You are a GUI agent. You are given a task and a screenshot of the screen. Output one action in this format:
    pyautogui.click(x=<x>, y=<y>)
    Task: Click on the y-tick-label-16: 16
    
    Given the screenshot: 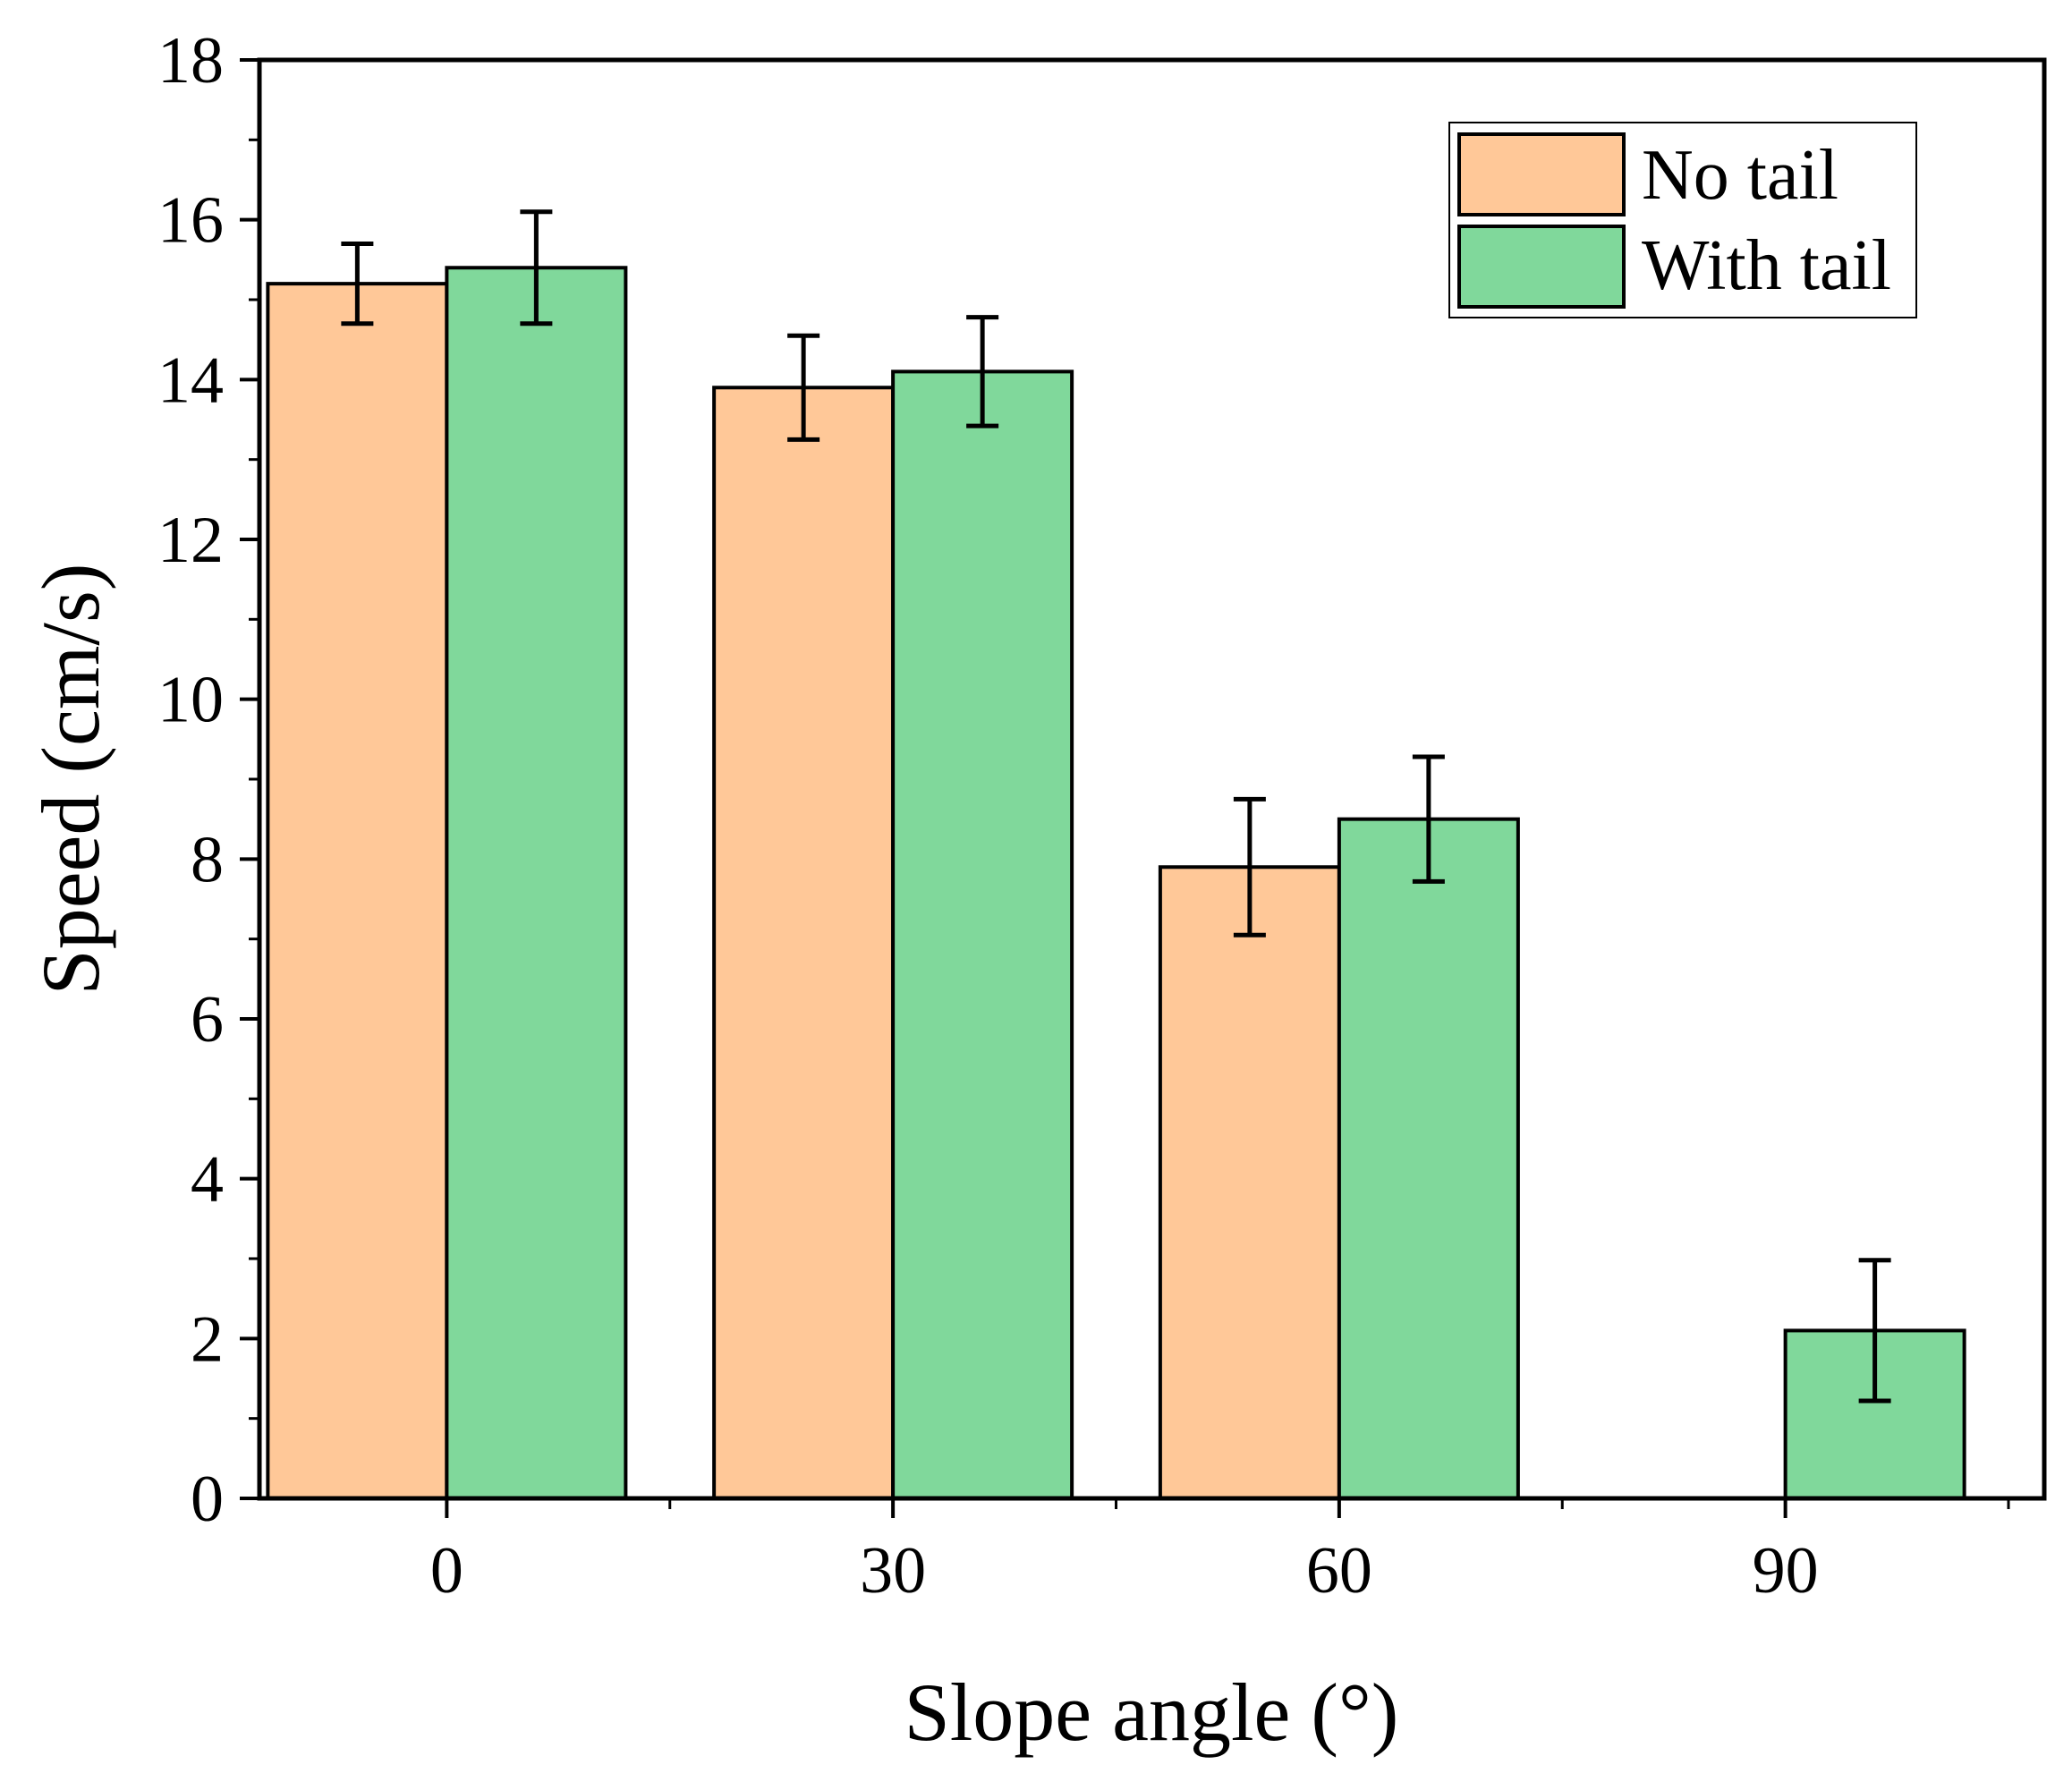 What is the action you would take?
    pyautogui.click(x=191, y=221)
    